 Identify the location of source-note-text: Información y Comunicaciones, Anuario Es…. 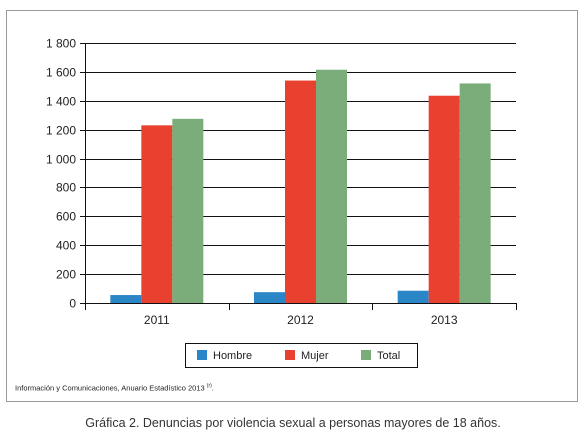
(111, 388).